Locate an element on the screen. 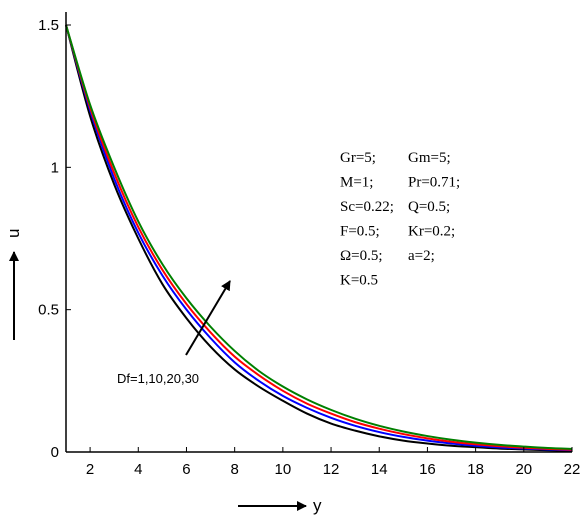 This screenshot has height=521, width=582. x-tick-label: 6 is located at coordinates (186, 469).